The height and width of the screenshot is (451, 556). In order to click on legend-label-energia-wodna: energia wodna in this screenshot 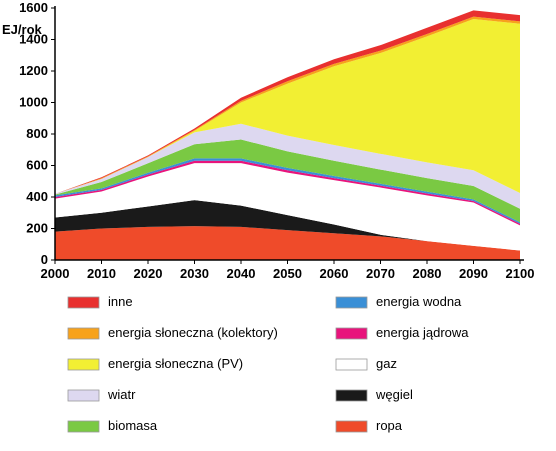, I will do `click(419, 301)`.